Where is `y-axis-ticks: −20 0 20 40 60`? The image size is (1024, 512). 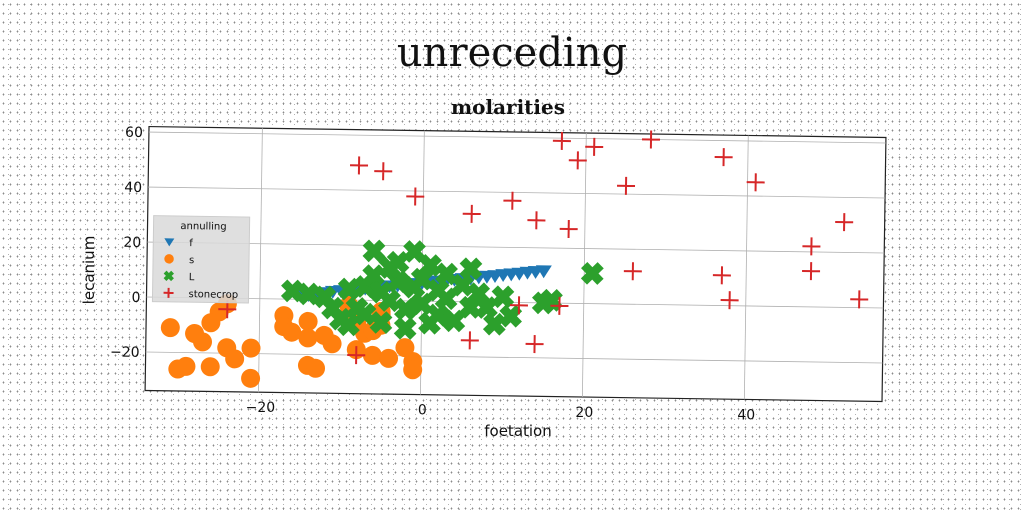 y-axis-ticks: −20 0 20 40 60 is located at coordinates (126, 243).